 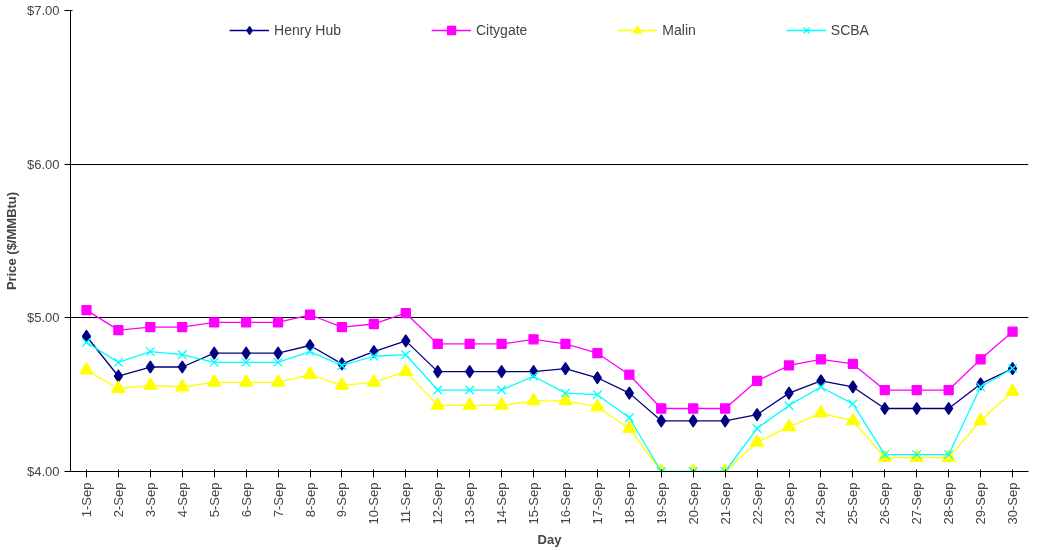 I want to click on y-tick-label: $5.00, so click(x=43, y=318).